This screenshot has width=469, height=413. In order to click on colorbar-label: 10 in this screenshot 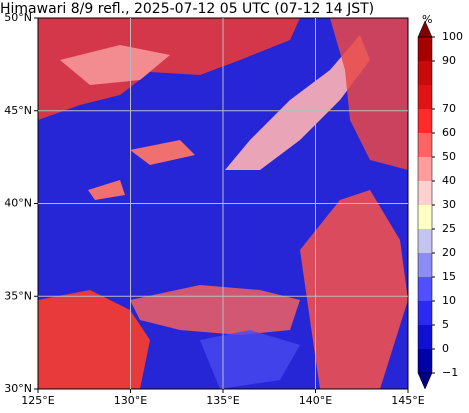, I will do `click(449, 300)`.